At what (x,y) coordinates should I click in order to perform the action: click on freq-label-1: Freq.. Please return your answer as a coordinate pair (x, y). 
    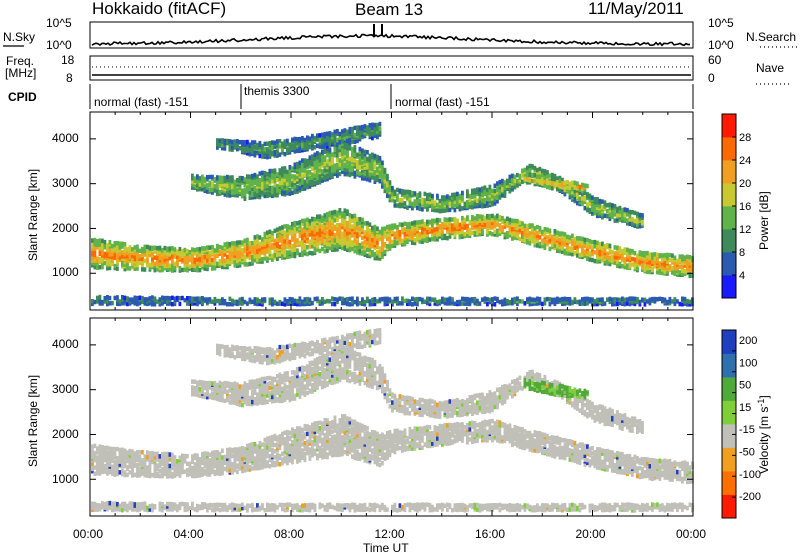
    Looking at the image, I should click on (20, 61).